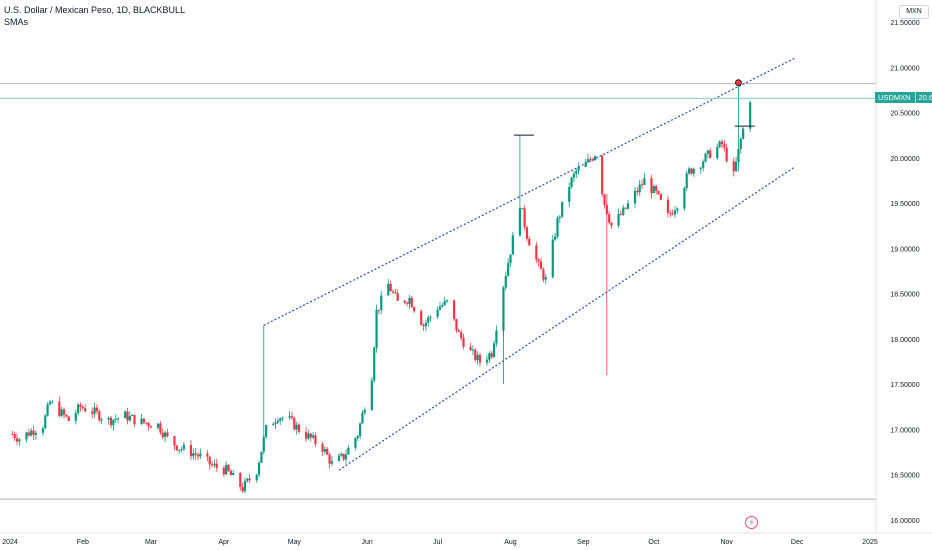 Image resolution: width=932 pixels, height=550 pixels. I want to click on y-tick-label: 20.50000, so click(904, 114).